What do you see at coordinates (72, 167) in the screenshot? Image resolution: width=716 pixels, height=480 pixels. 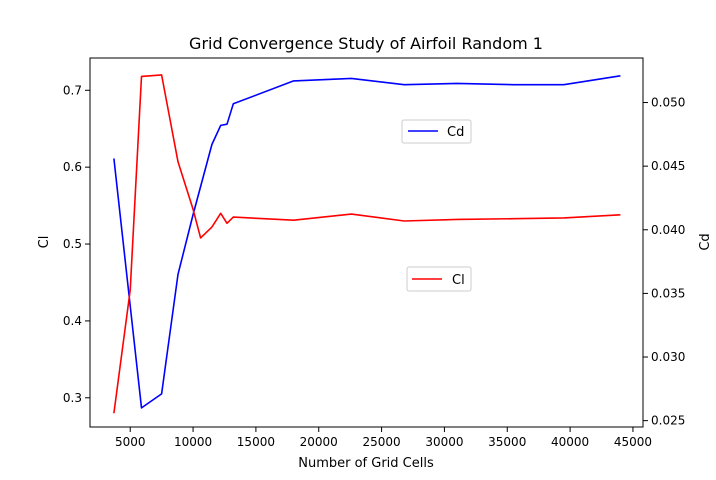 I see `y-left-tick-label: 0.6` at bounding box center [72, 167].